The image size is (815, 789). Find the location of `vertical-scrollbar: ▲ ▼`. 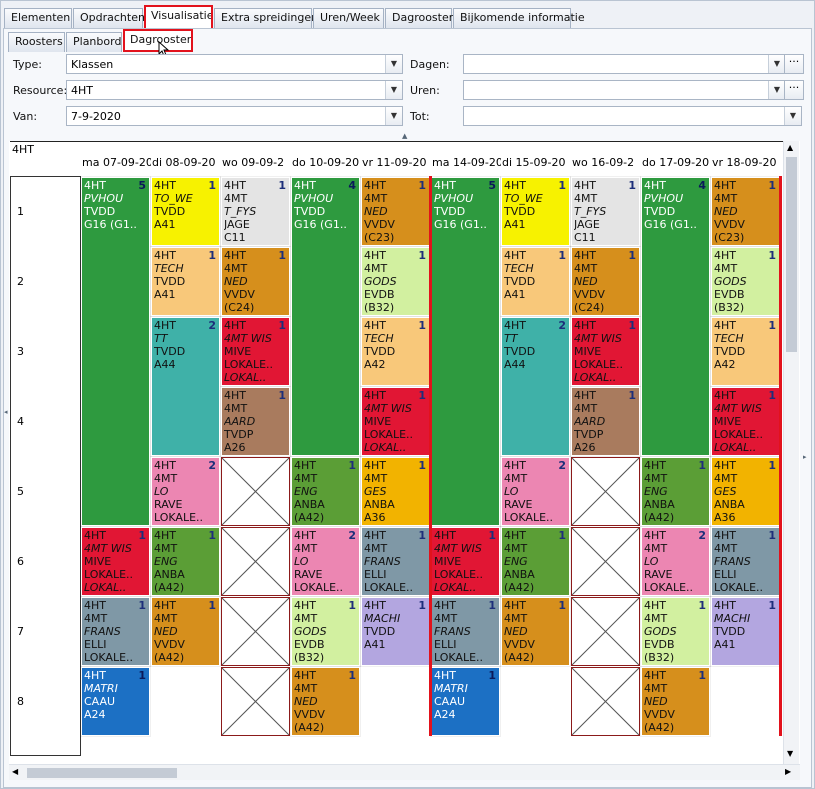

vertical-scrollbar: ▲ ▼ is located at coordinates (791, 453).